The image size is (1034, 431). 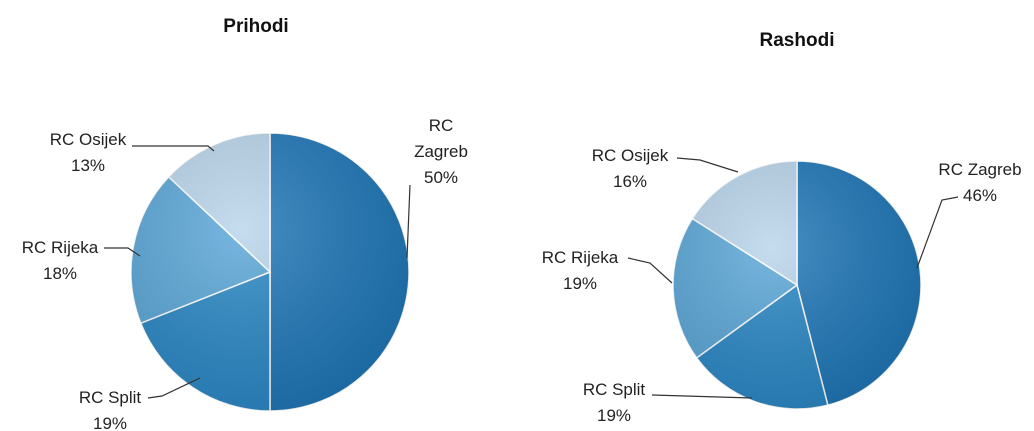 What do you see at coordinates (977, 183) in the screenshot?
I see `slice-label: RC Zagreb 46%` at bounding box center [977, 183].